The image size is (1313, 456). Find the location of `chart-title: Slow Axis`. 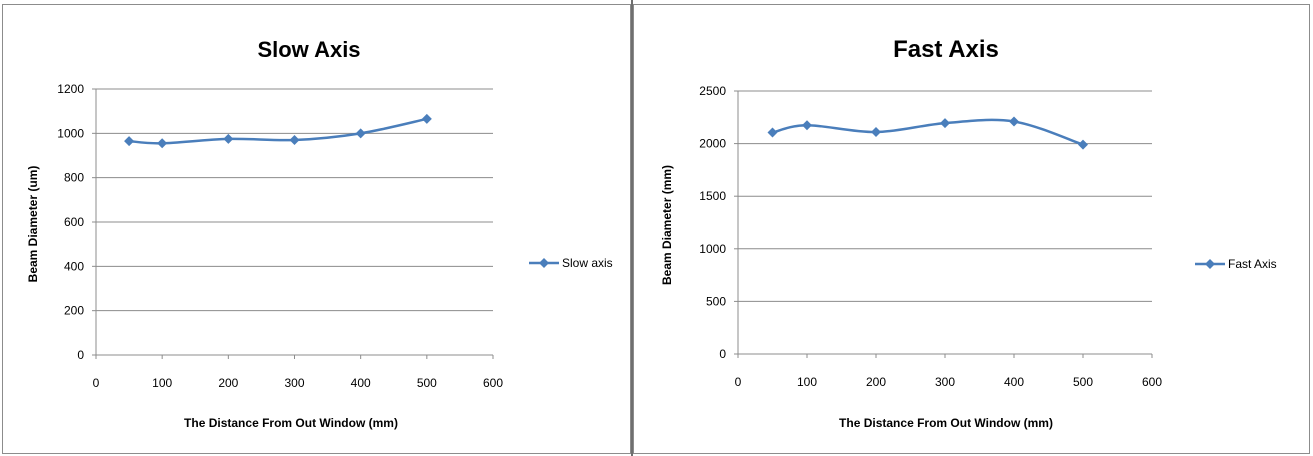

chart-title: Slow Axis is located at coordinates (308, 49).